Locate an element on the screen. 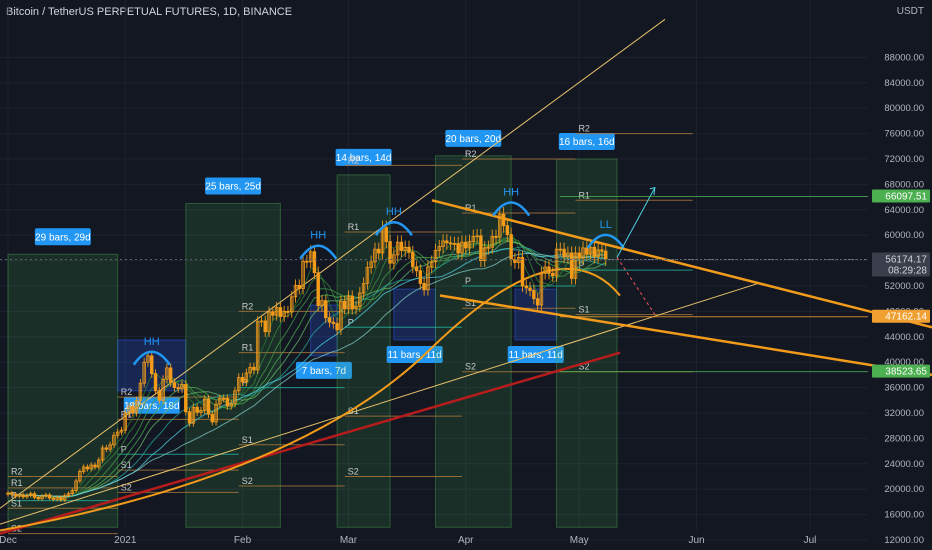  x-axis: Dec 2021 Feb Mar Apr May Jun Jul is located at coordinates (408, 540).